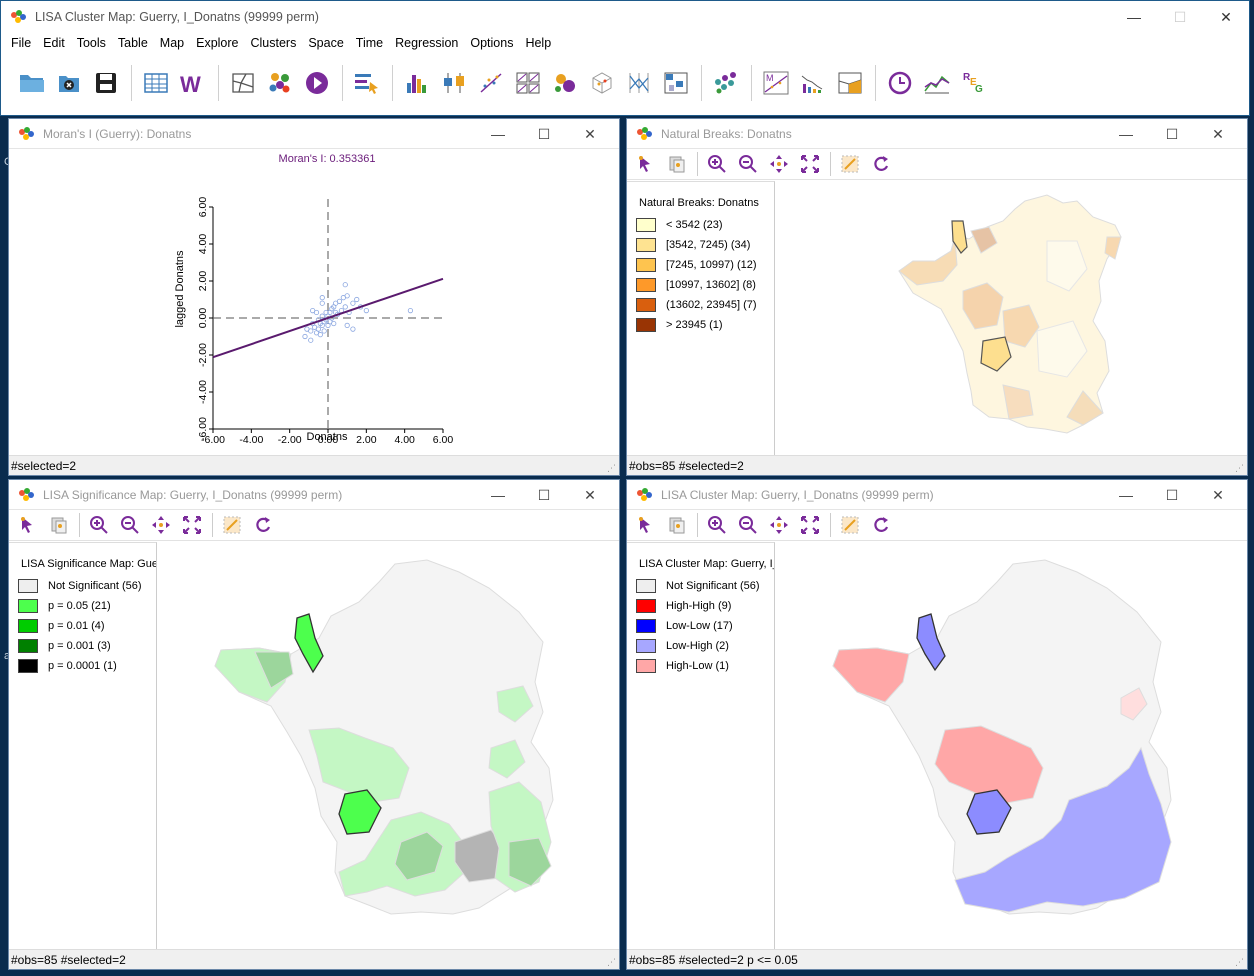  What do you see at coordinates (871, 675) in the screenshot?
I see `region-brittany` at bounding box center [871, 675].